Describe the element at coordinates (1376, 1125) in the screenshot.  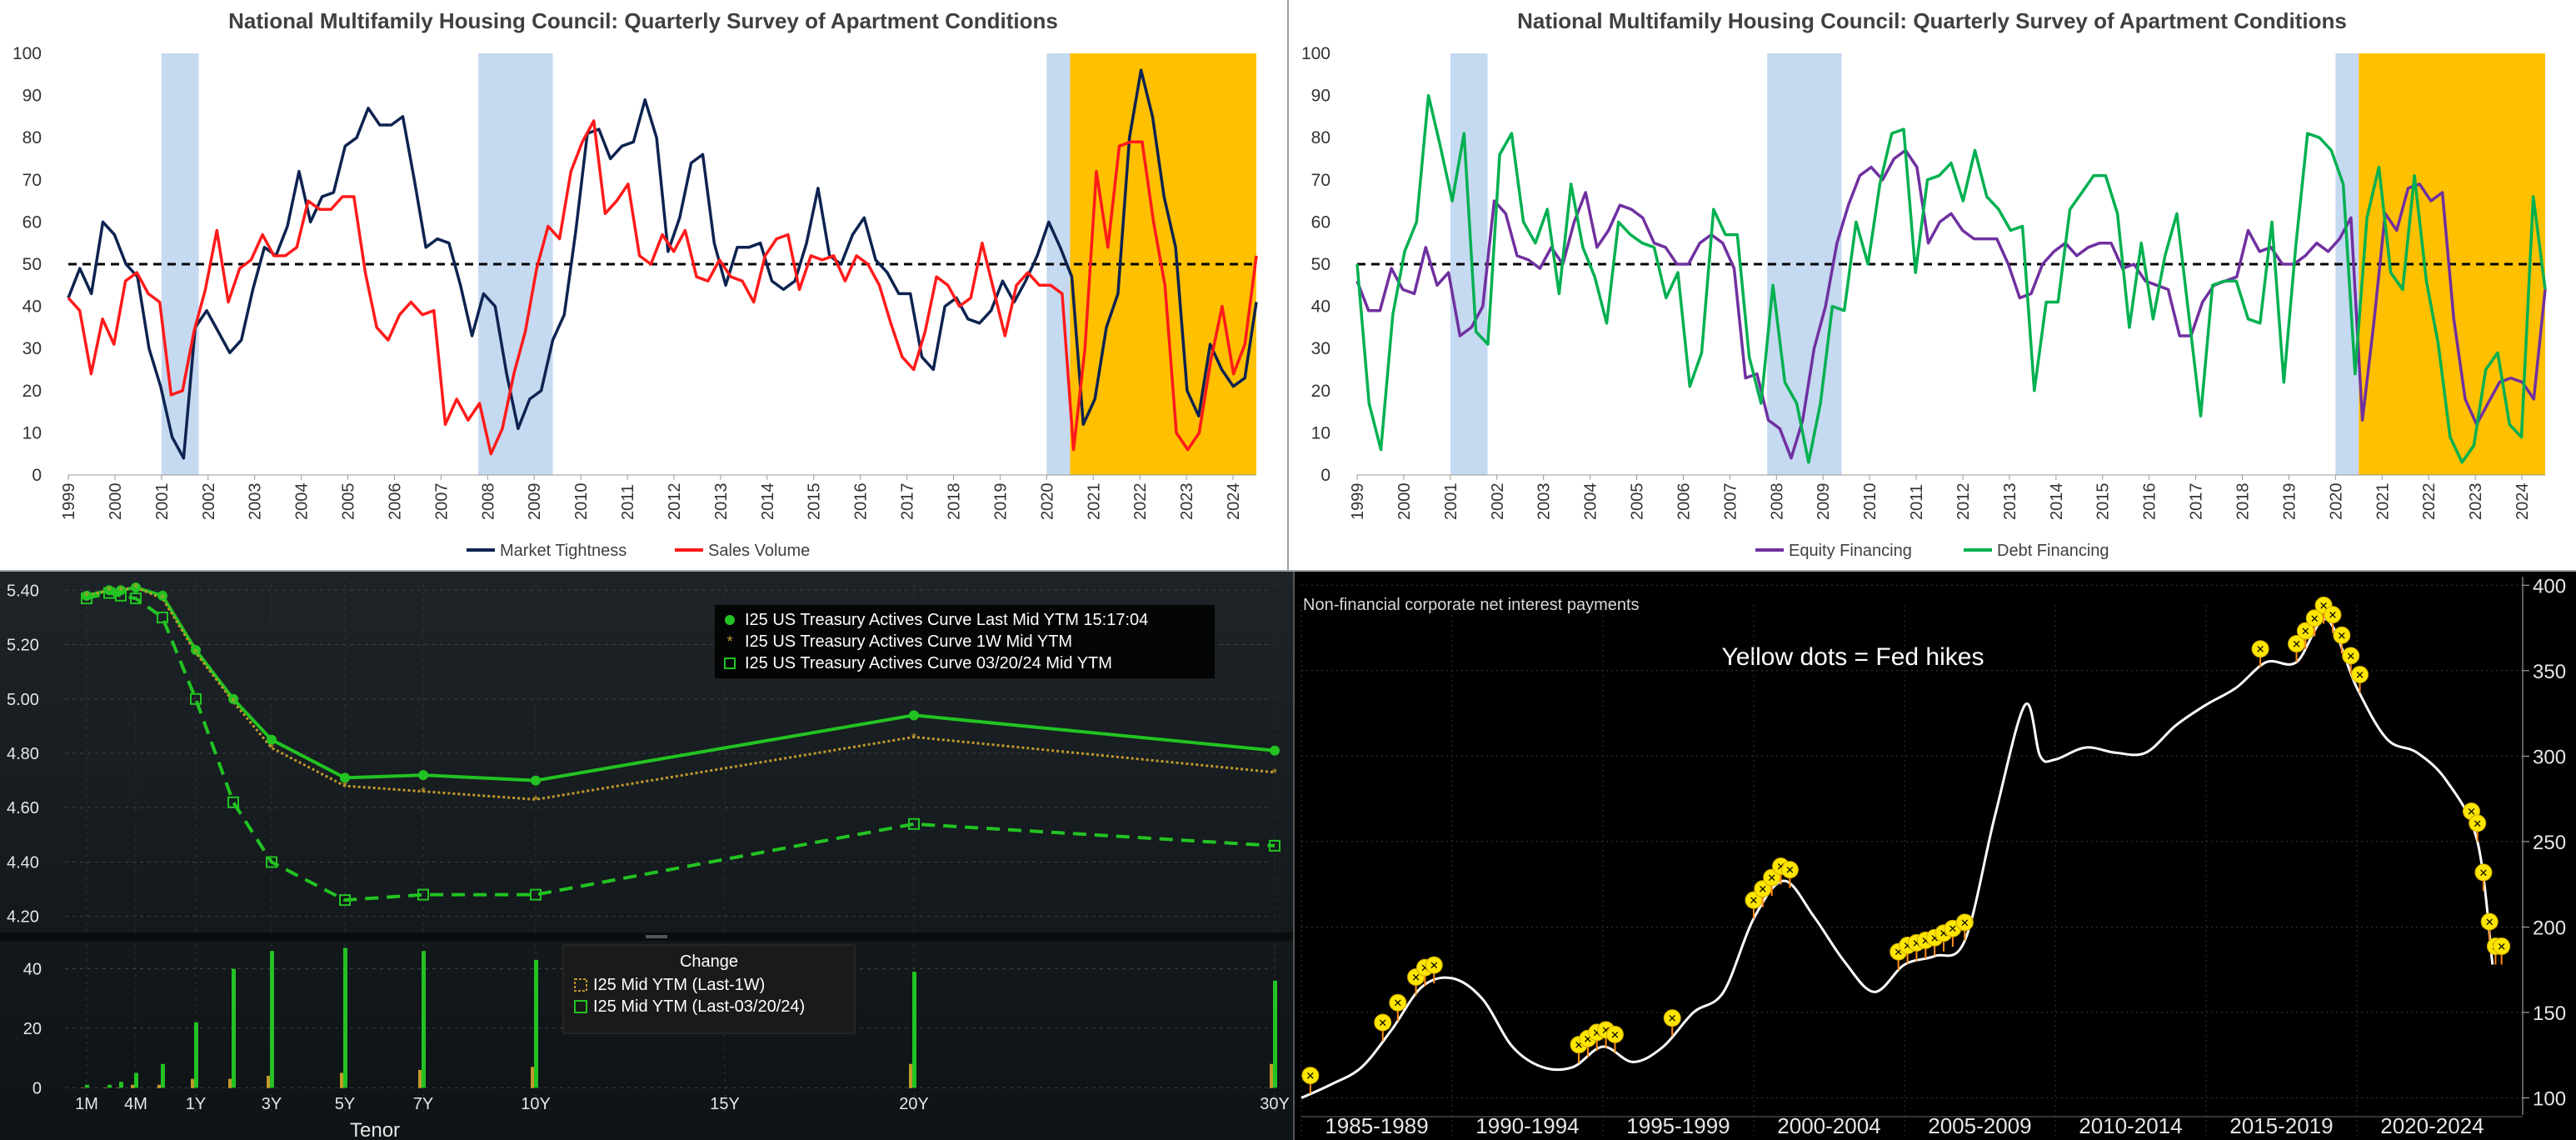
I see `x-tick-label: 1985-1989` at that location.